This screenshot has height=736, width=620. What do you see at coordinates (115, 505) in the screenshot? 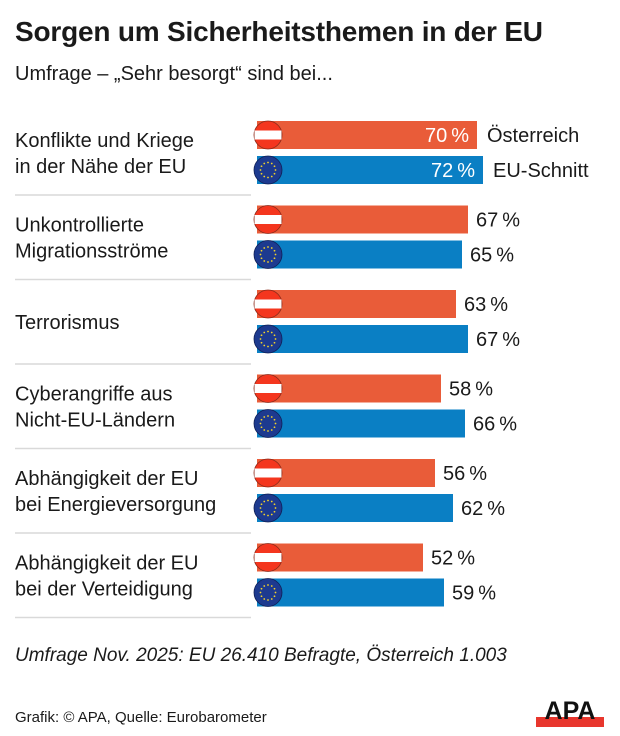
I see `category-label: bei Energieversorgung` at bounding box center [115, 505].